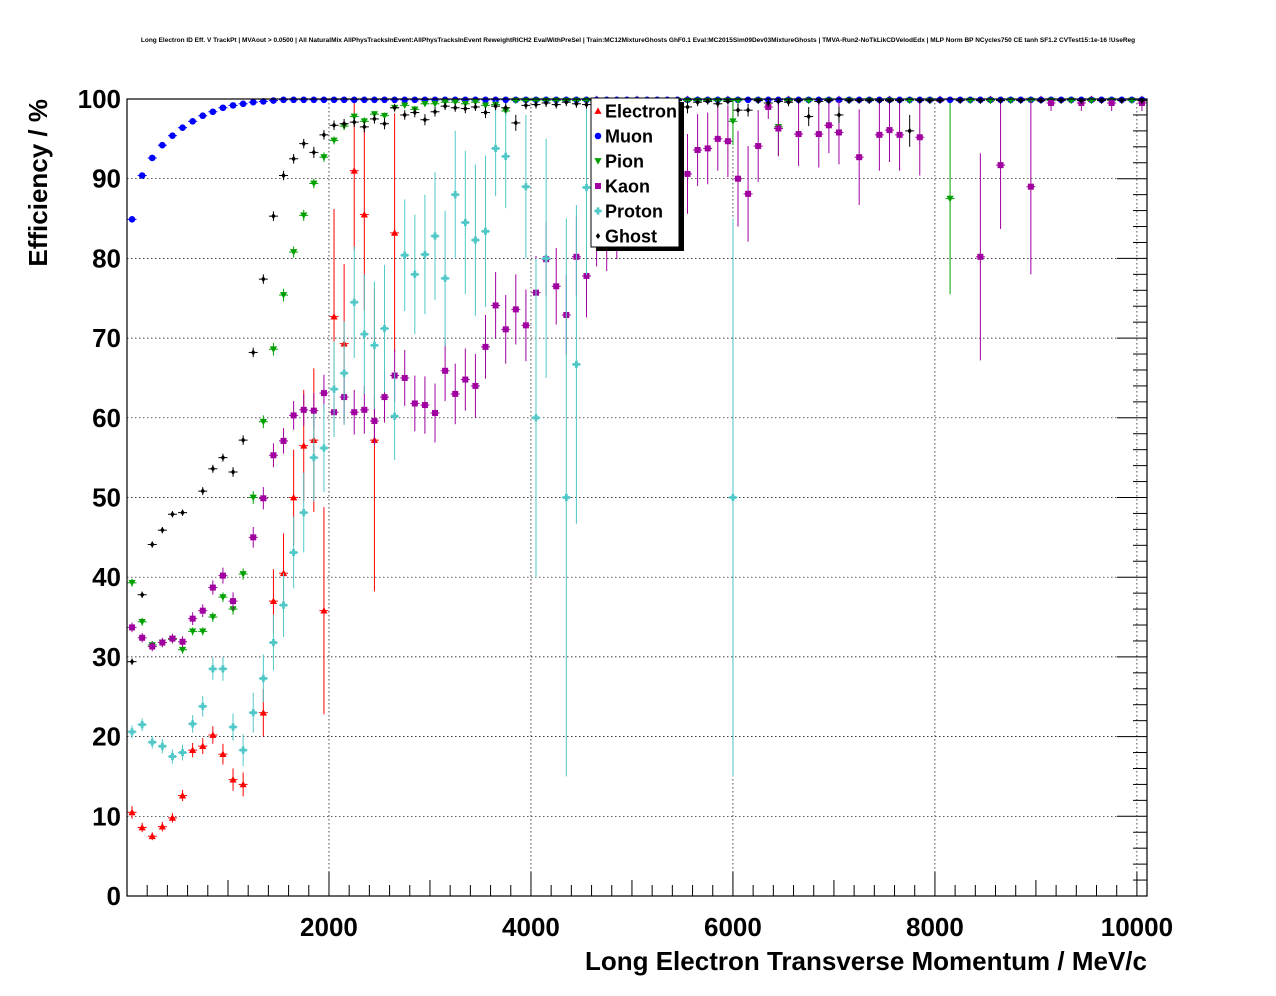  Describe the element at coordinates (114, 896) in the screenshot. I see `y-tick-label: 0` at that location.